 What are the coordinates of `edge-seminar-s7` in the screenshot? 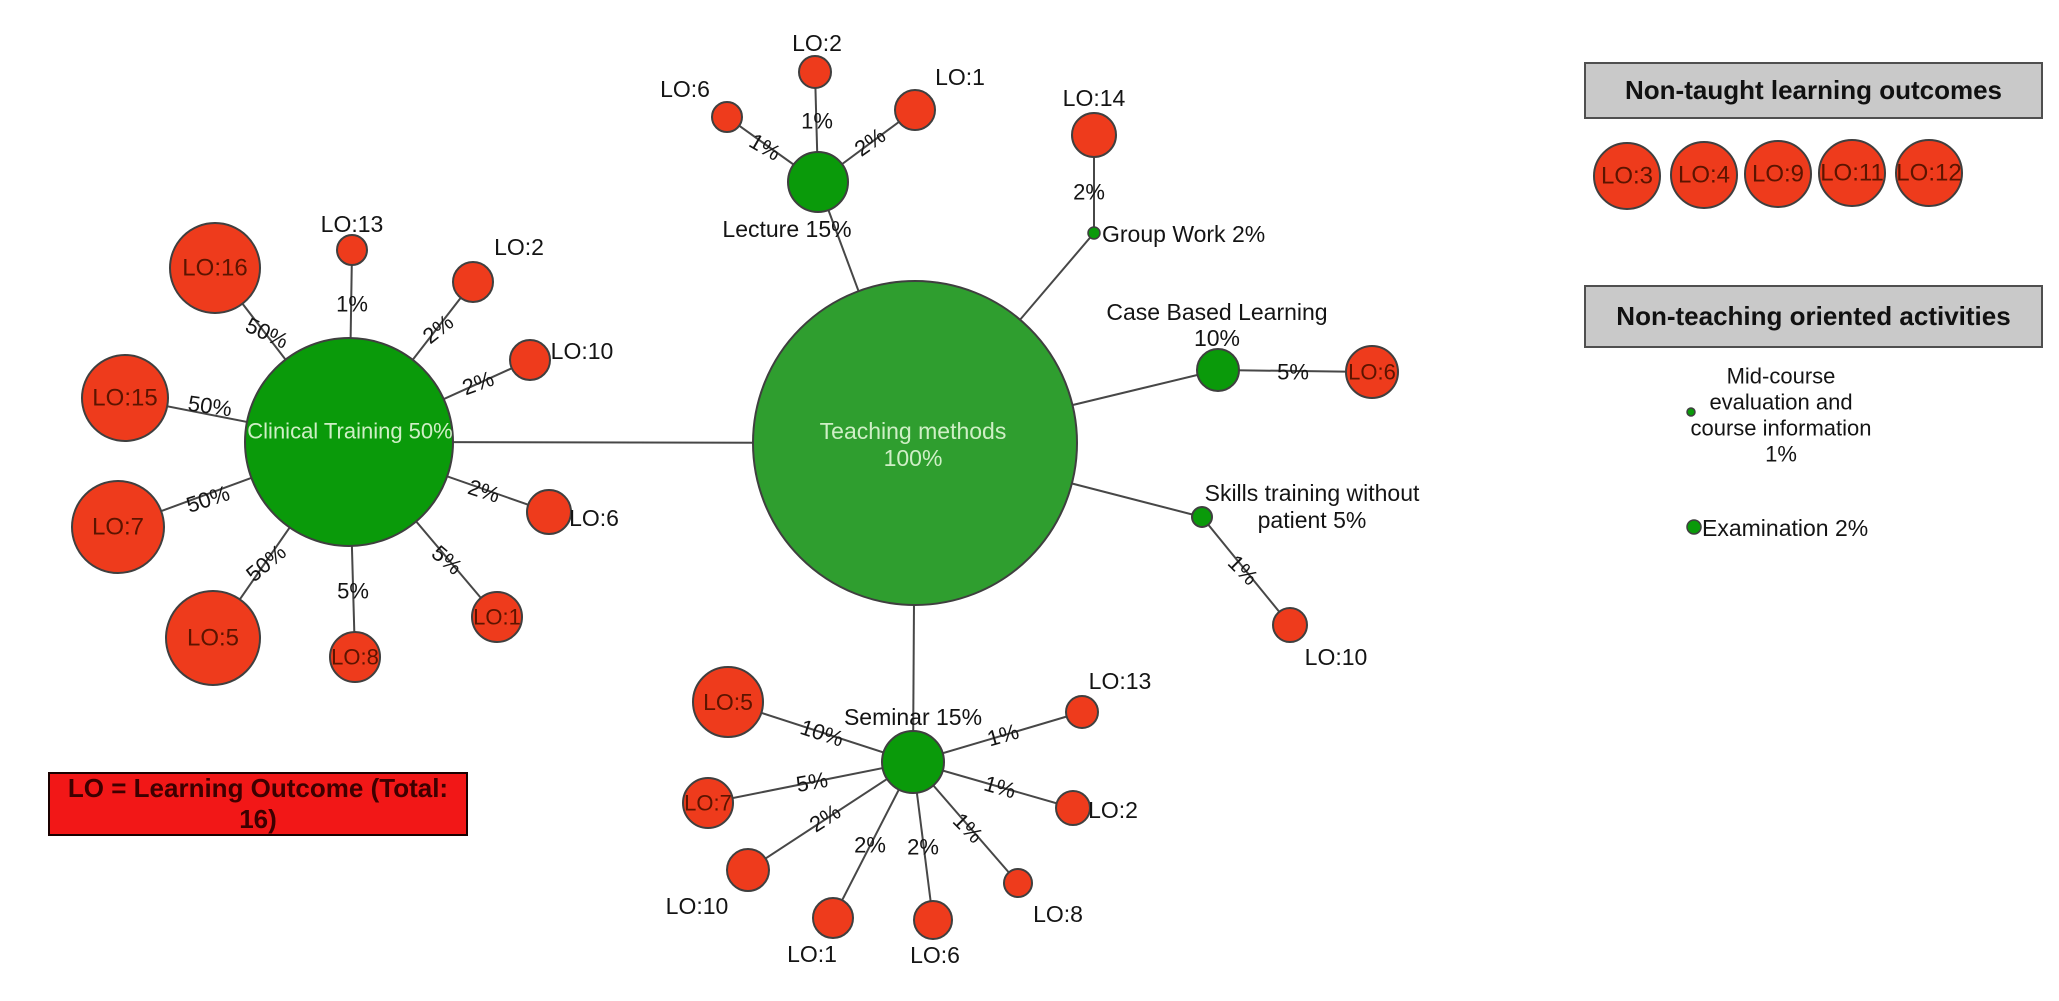 It's located at (810, 782).